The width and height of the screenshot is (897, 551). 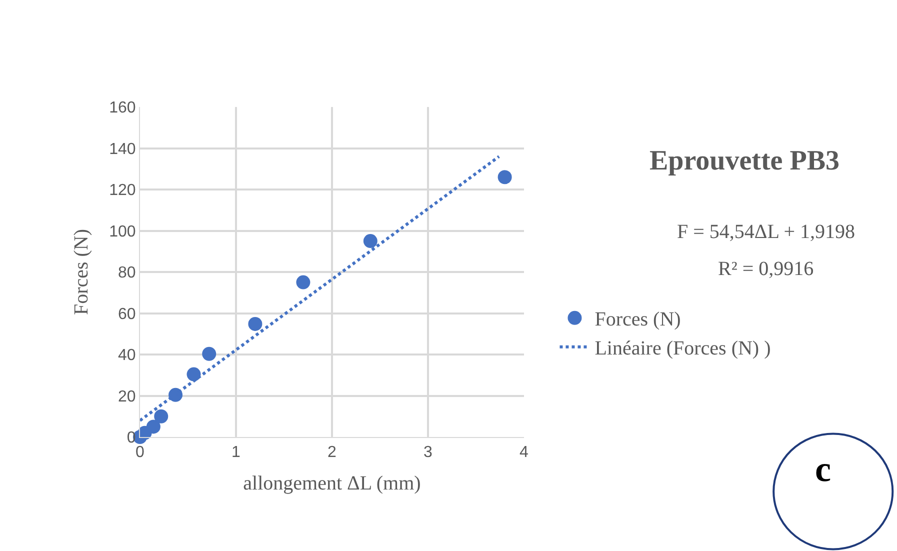 I want to click on y-tick-label: 100, so click(x=122, y=231).